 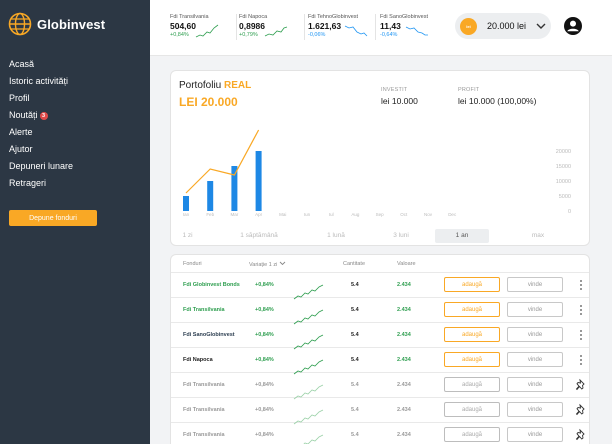 I want to click on sidebar-item-label: Alerte, so click(x=21, y=132).